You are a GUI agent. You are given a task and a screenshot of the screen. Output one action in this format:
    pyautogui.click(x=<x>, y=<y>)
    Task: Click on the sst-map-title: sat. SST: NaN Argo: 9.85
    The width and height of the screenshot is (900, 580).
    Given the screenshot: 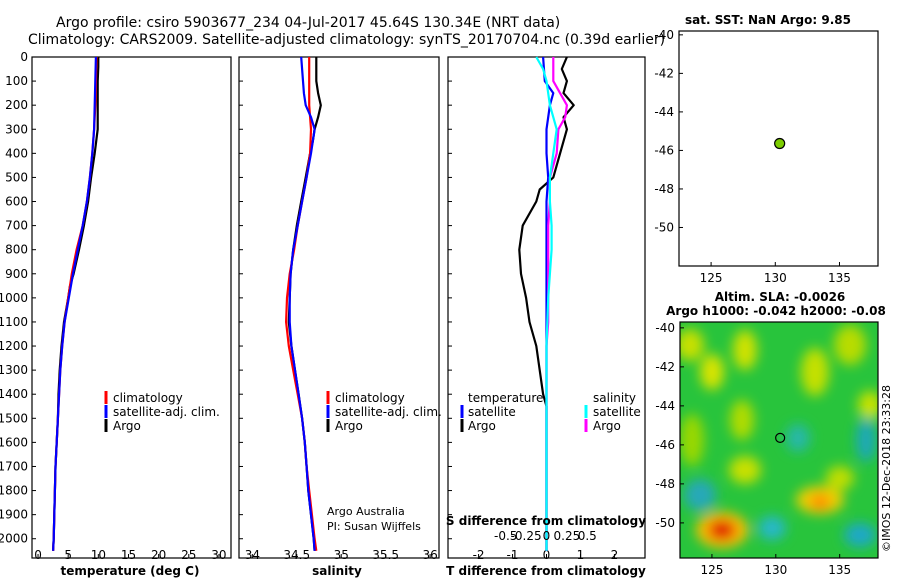 What is the action you would take?
    pyautogui.click(x=768, y=20)
    